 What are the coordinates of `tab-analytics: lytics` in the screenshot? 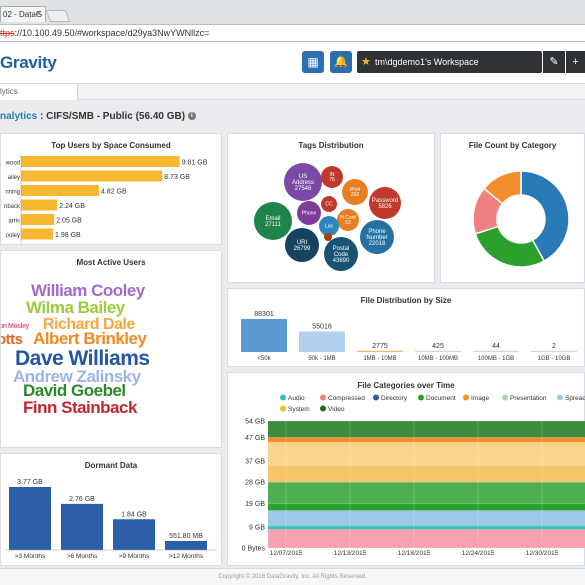 It's located at (39, 92).